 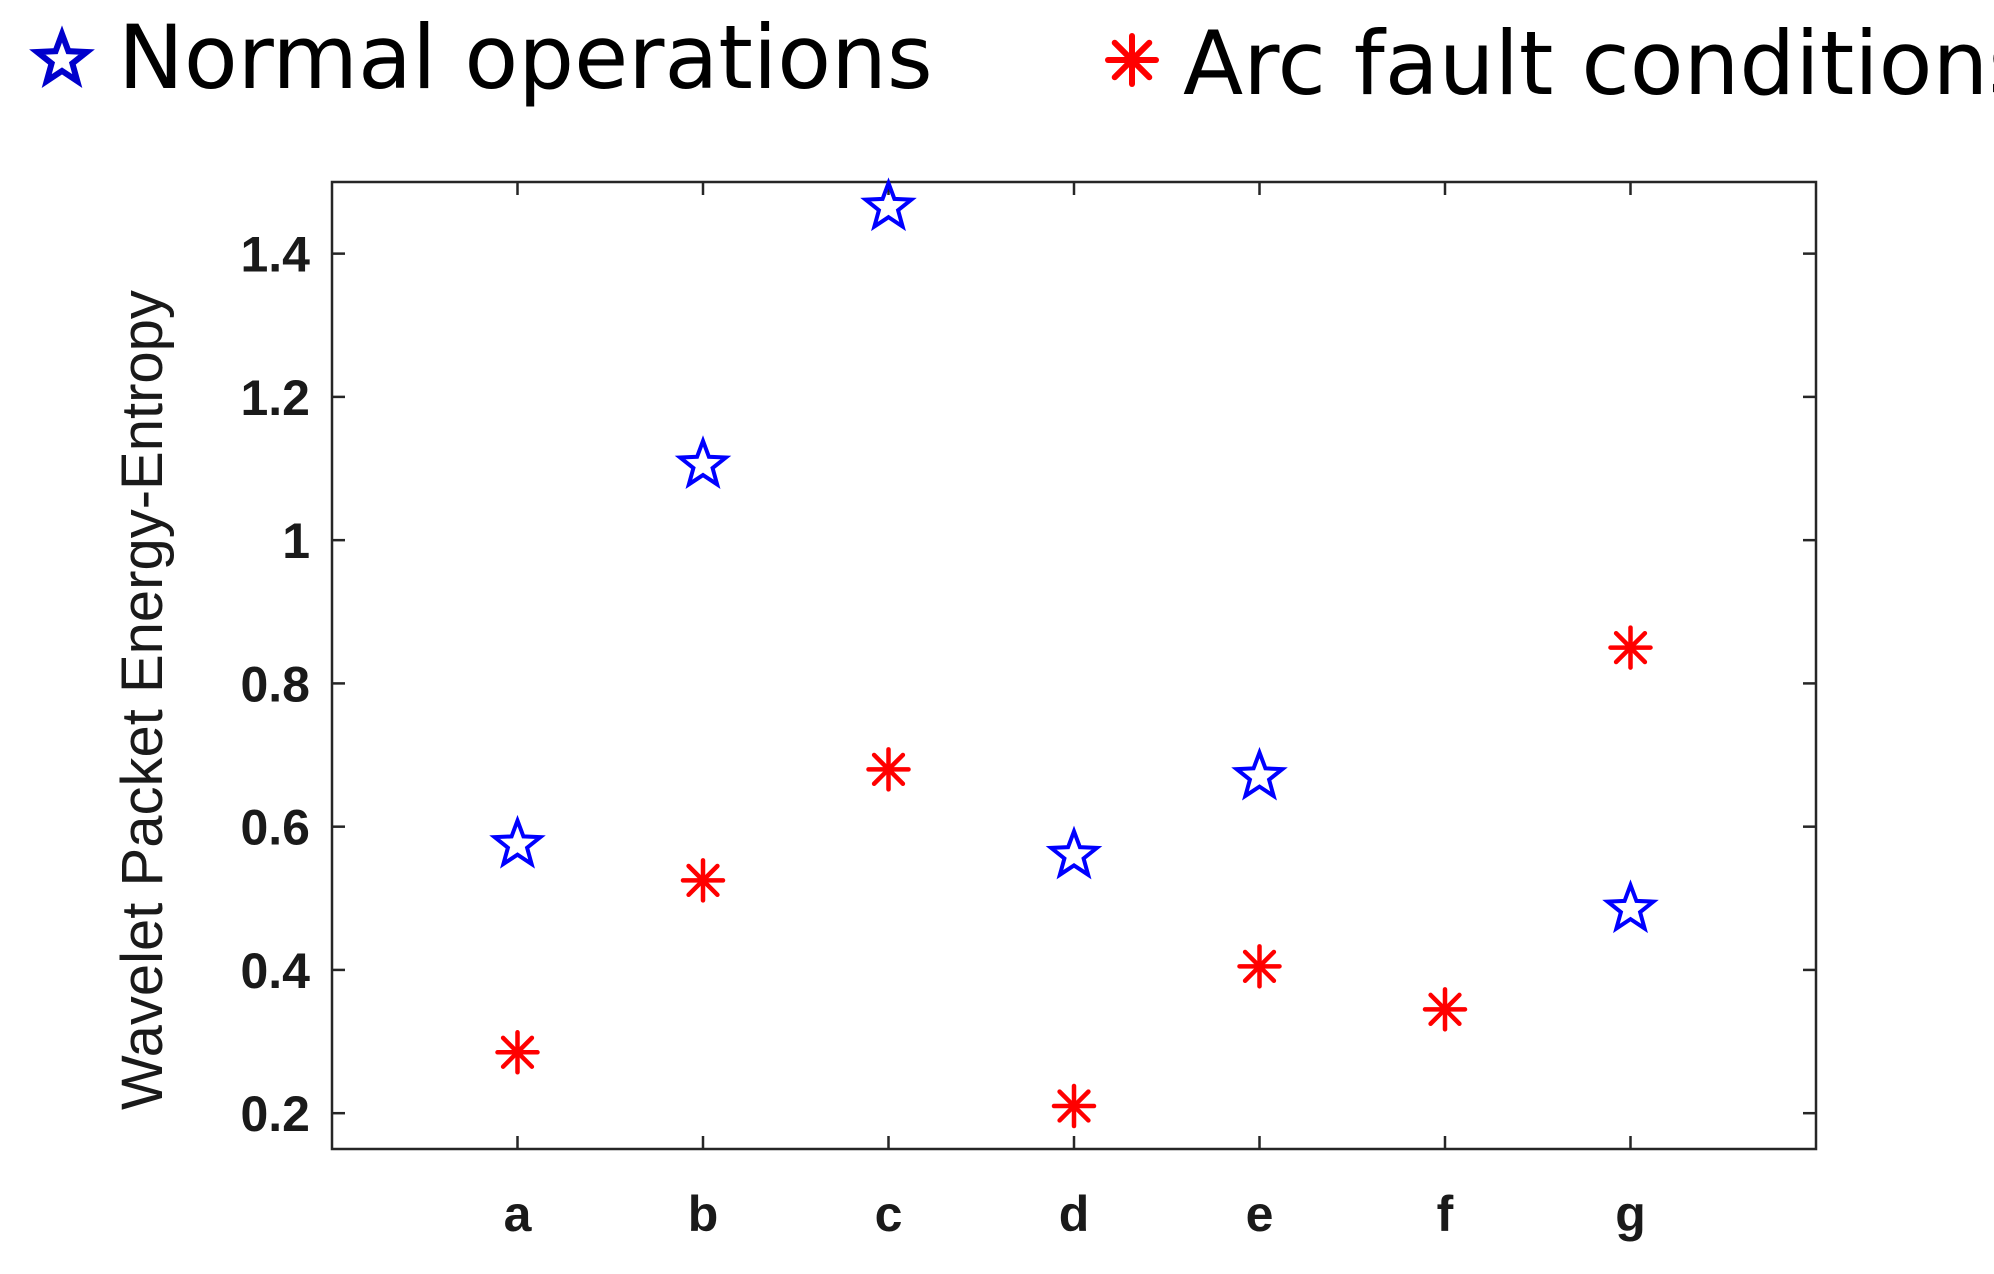 I want to click on x-tick-label: e, so click(x=1260, y=1214).